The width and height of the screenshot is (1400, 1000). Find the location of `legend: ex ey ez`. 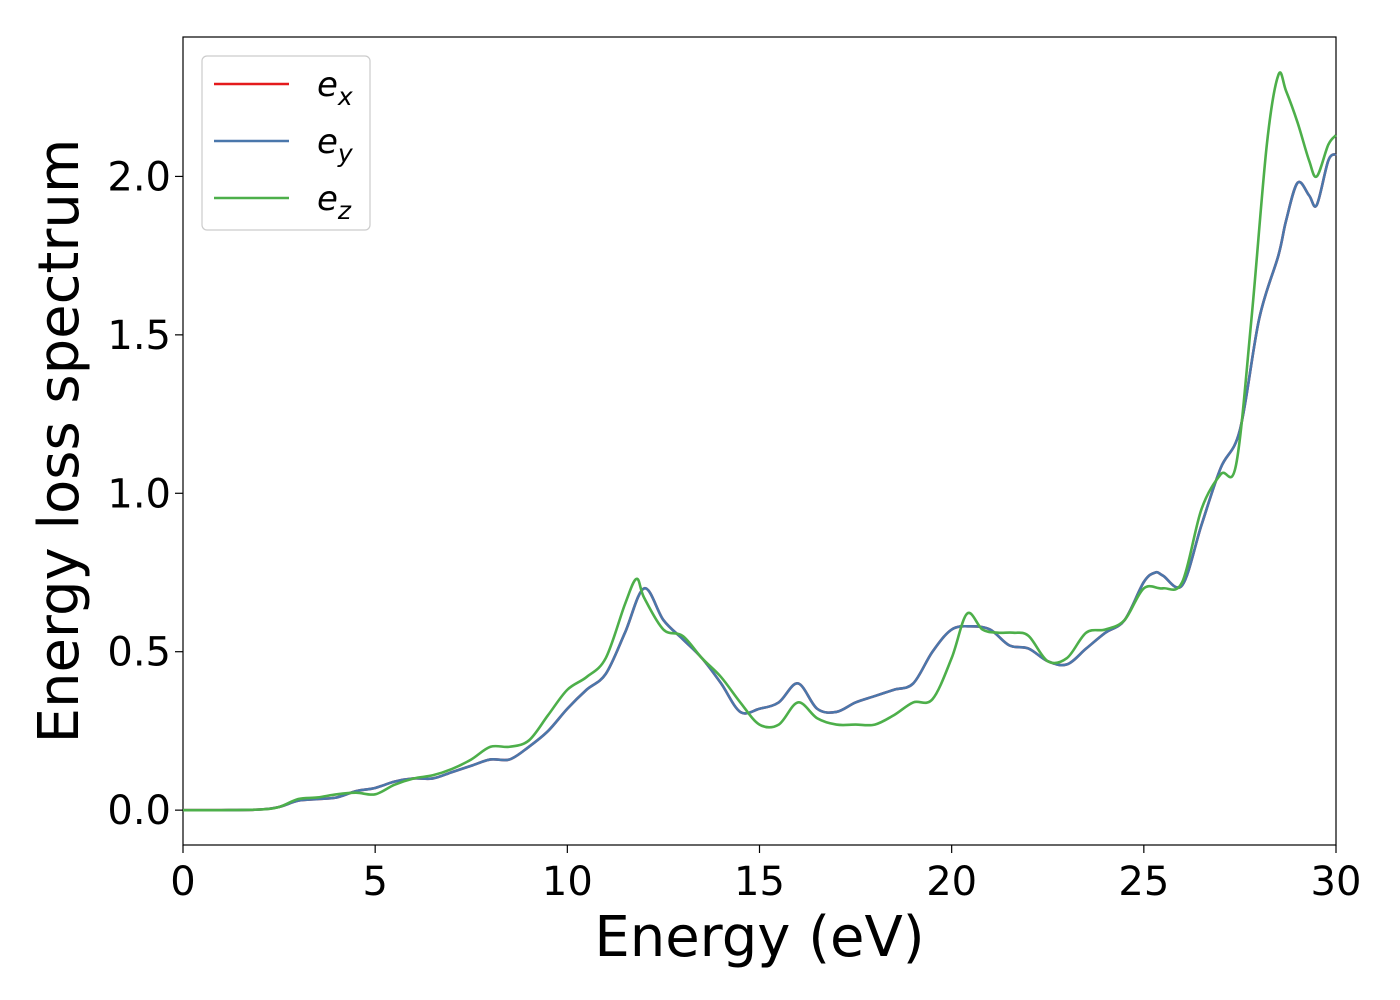

legend: ex ey ez is located at coordinates (286, 143).